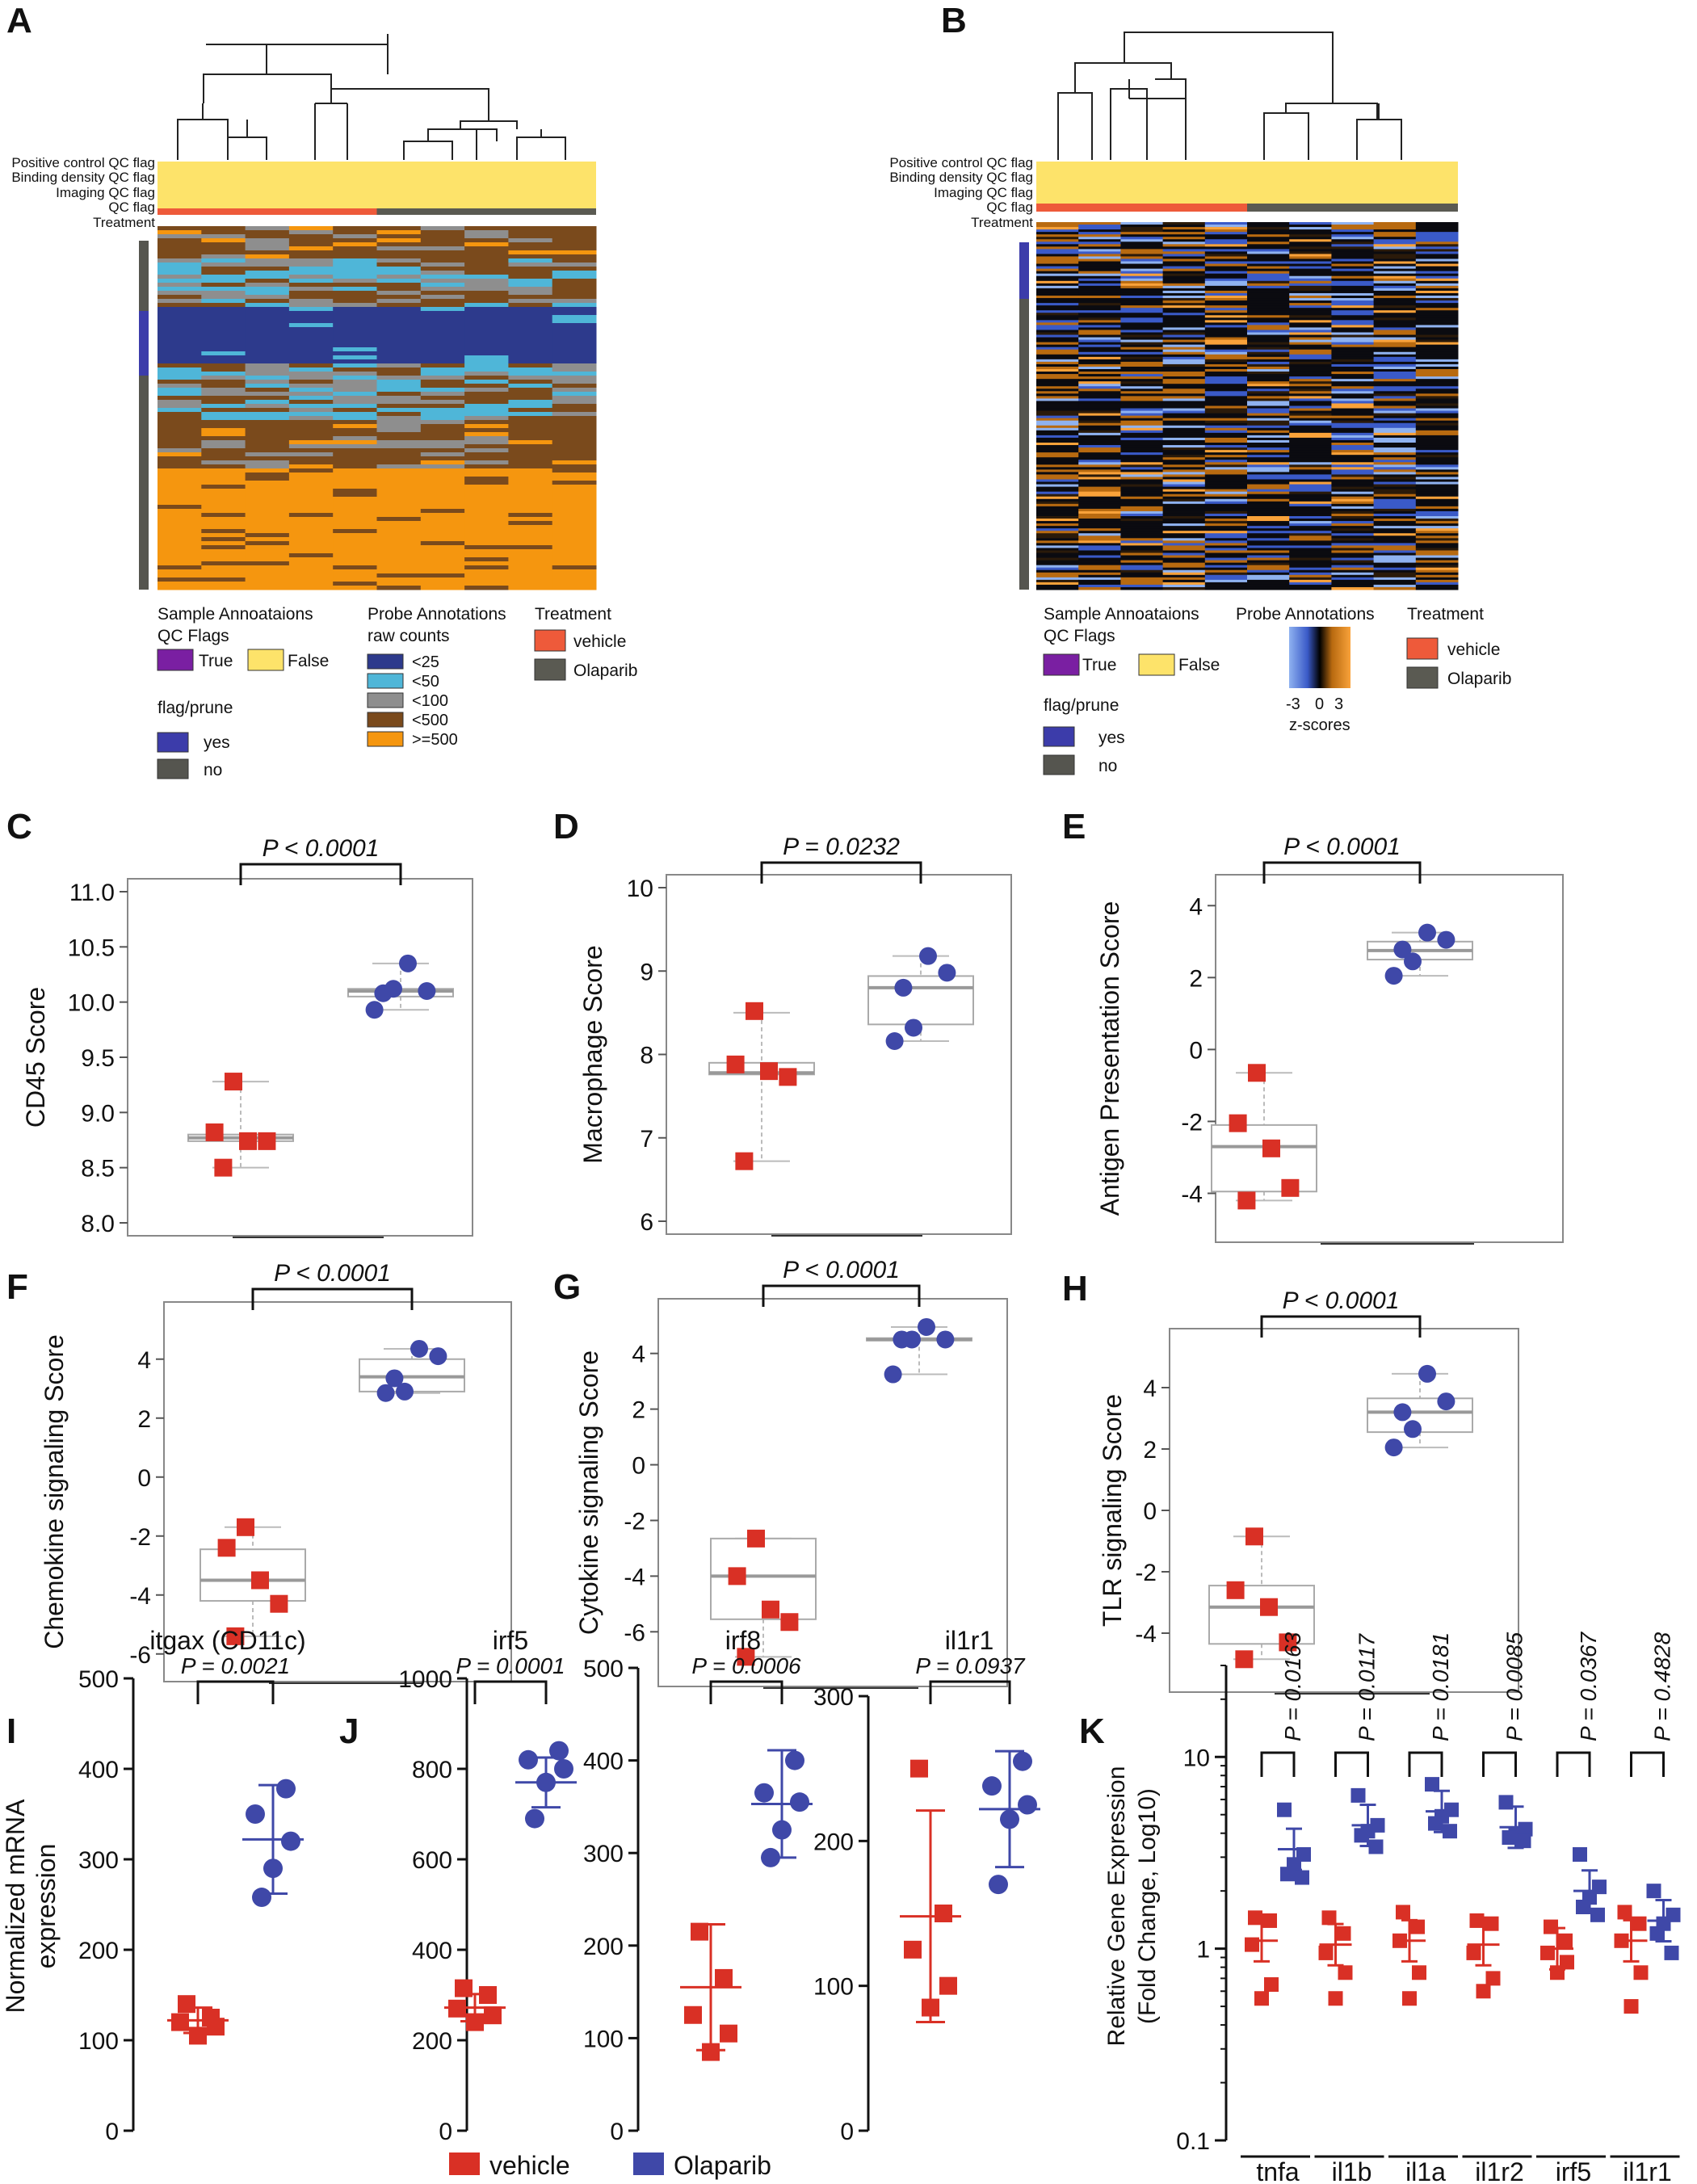 This screenshot has height=2184, width=1697. I want to click on y-tick-label: 9.5, so click(98, 1058).